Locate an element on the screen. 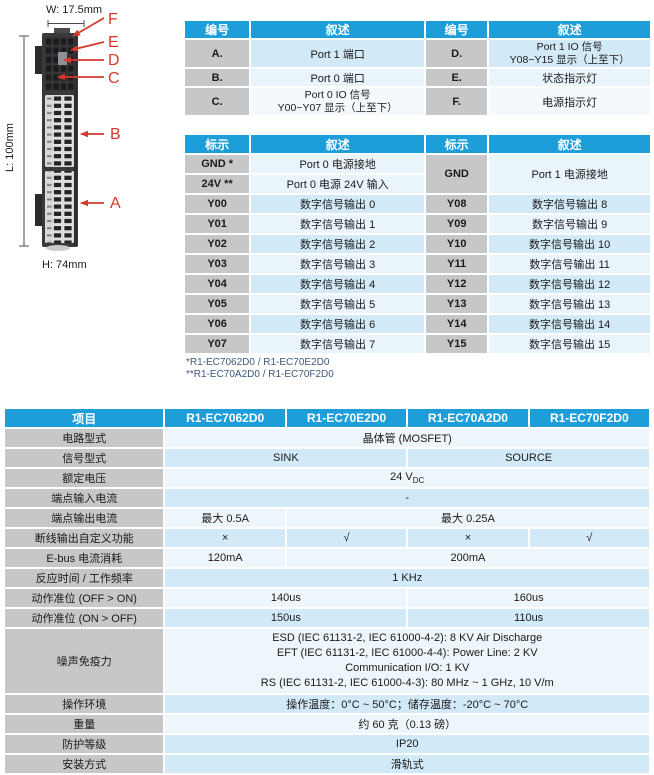 The height and width of the screenshot is (775, 654). signal-label-cell: Y11 is located at coordinates (457, 264).